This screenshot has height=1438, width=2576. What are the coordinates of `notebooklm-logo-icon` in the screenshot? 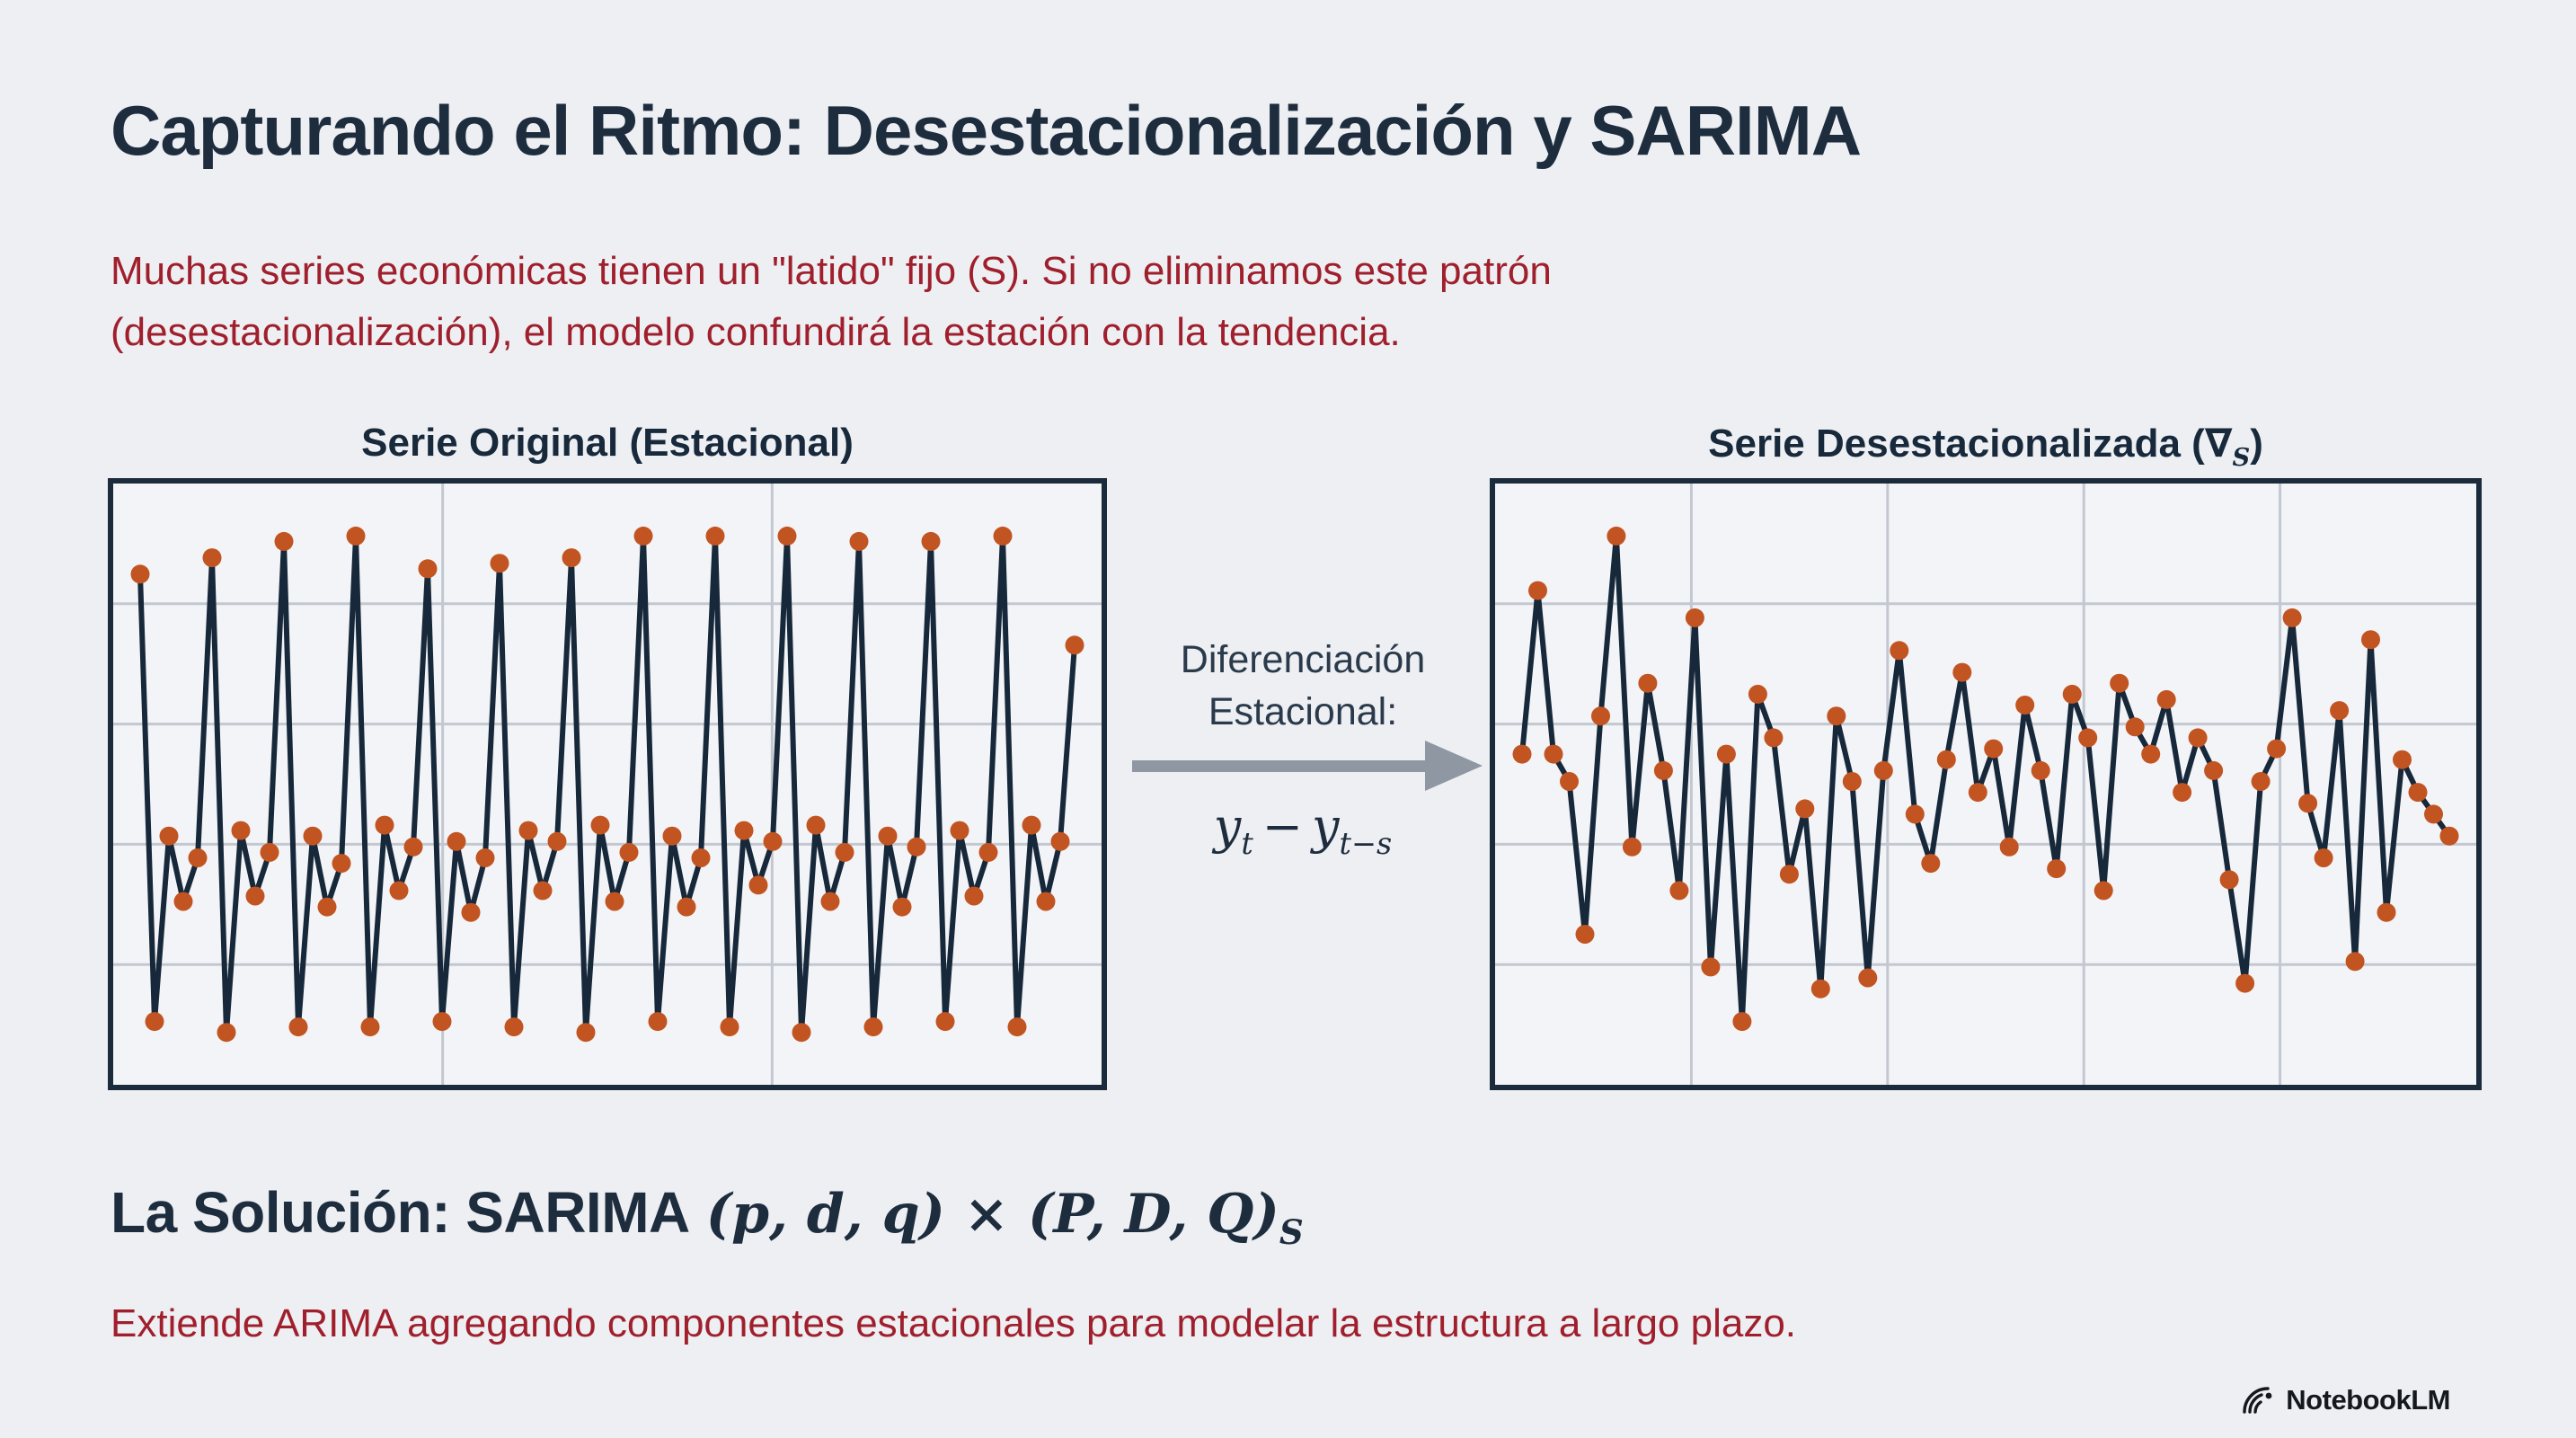 It's located at (2258, 1400).